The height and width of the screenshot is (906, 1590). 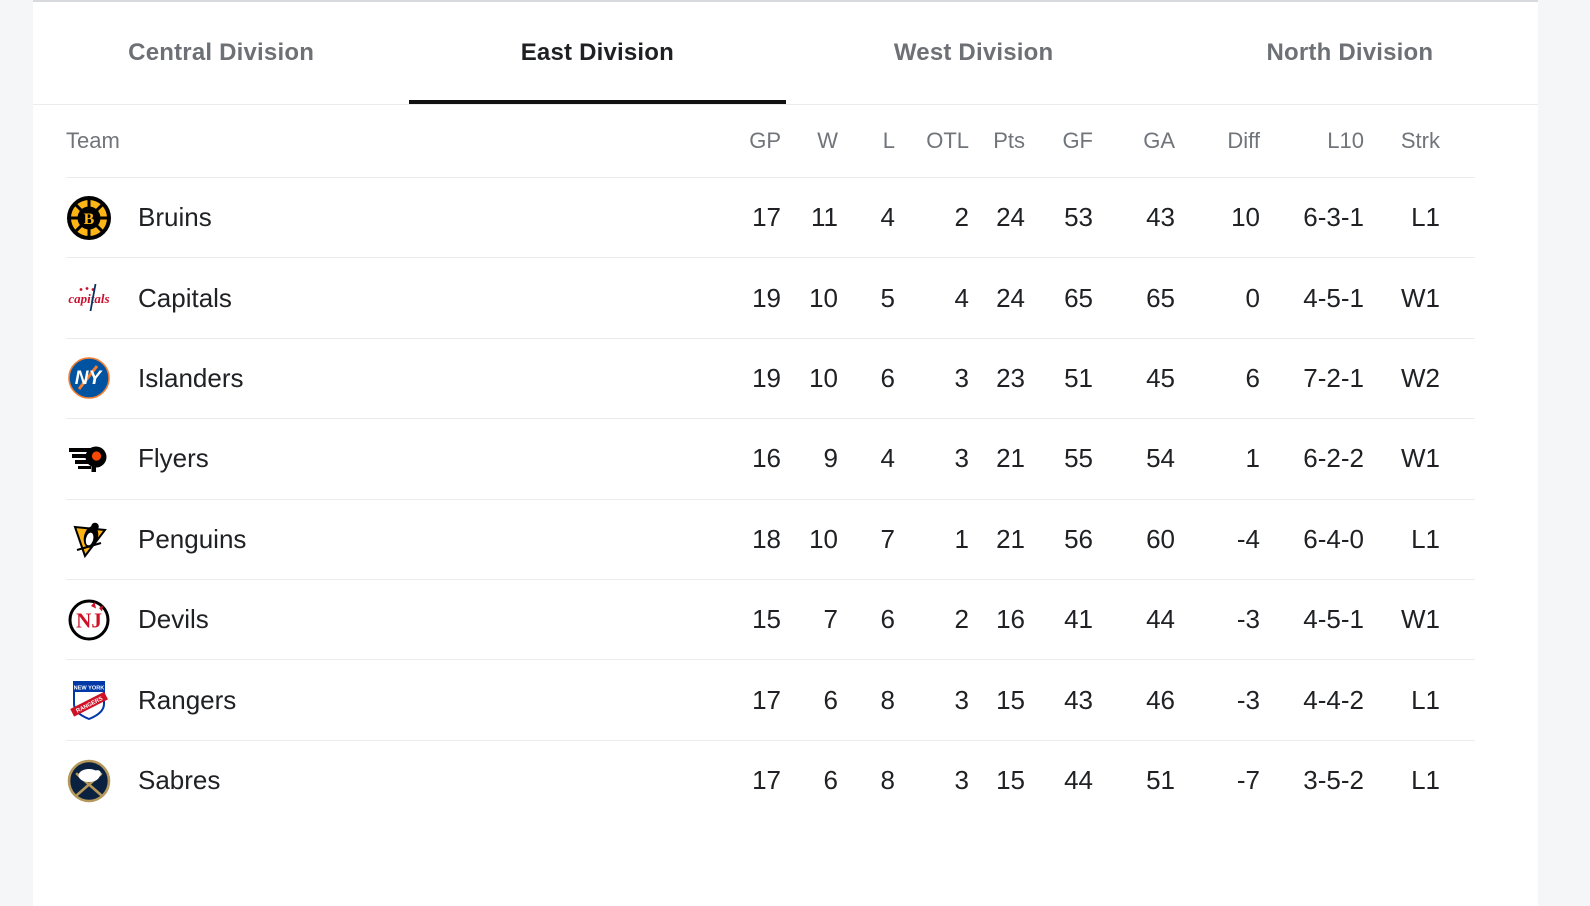 I want to click on stat-gp: 19, so click(x=766, y=297).